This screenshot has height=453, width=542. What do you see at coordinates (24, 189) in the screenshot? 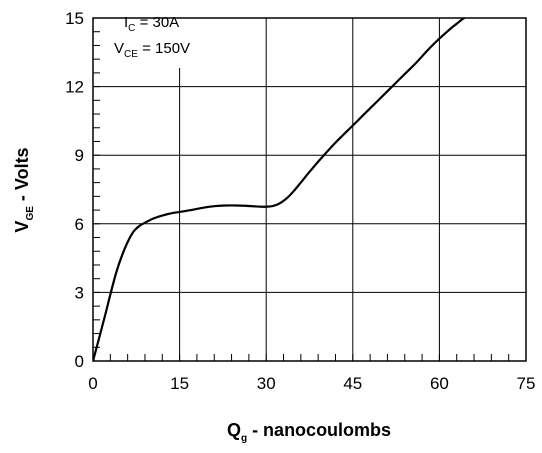
I see `y-axis-title: VGE - Volts` at bounding box center [24, 189].